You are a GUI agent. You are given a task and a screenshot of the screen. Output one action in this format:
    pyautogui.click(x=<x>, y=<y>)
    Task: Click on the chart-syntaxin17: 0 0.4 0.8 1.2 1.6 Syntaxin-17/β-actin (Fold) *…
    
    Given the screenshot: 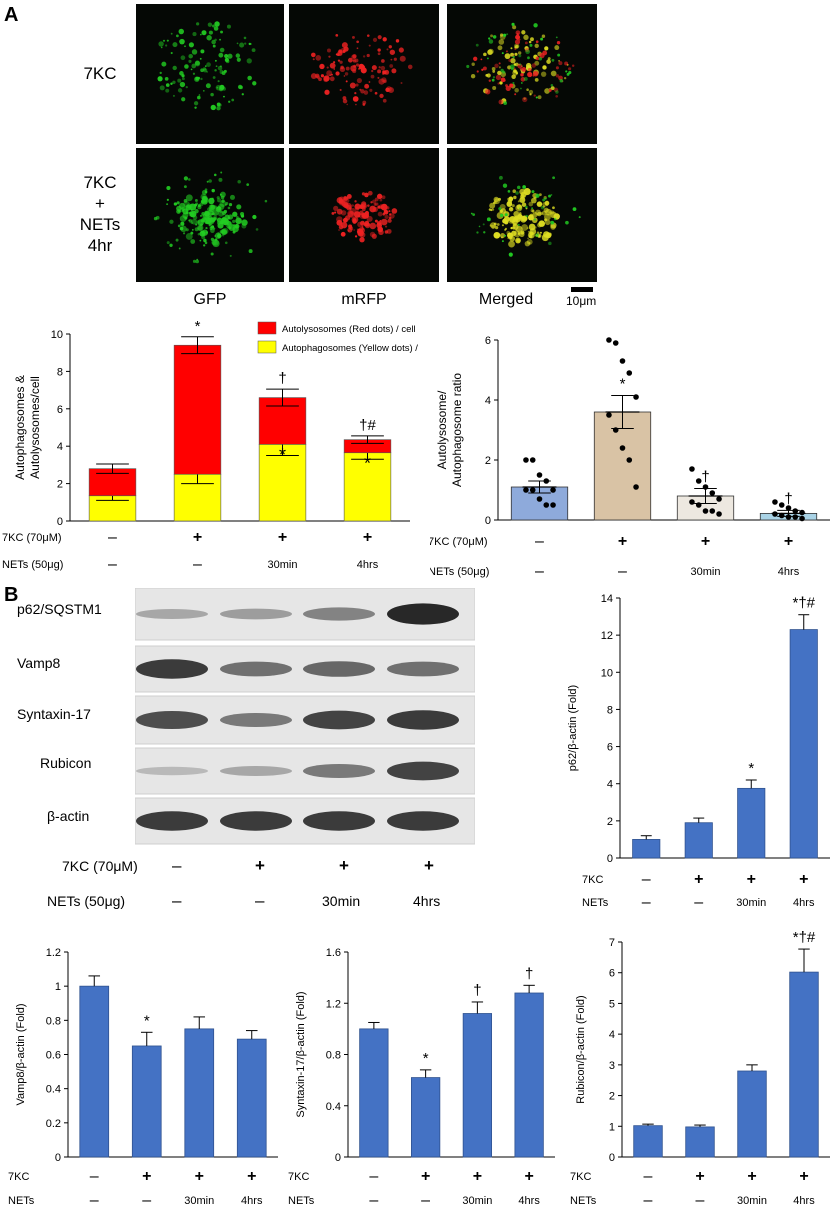 What is the action you would take?
    pyautogui.click(x=421, y=1078)
    